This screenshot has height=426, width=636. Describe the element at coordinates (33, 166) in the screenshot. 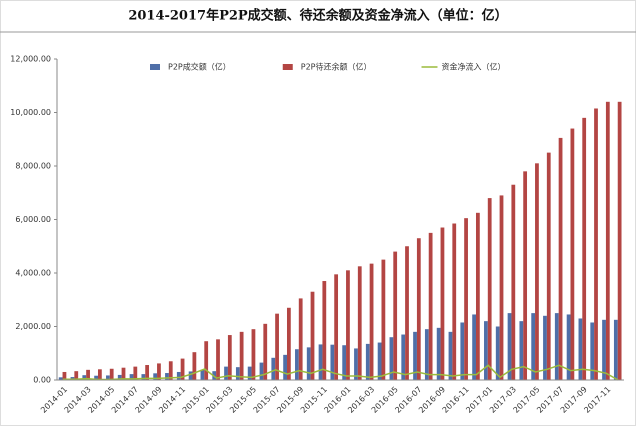

I see `y-tick-label: 8,000.00` at that location.